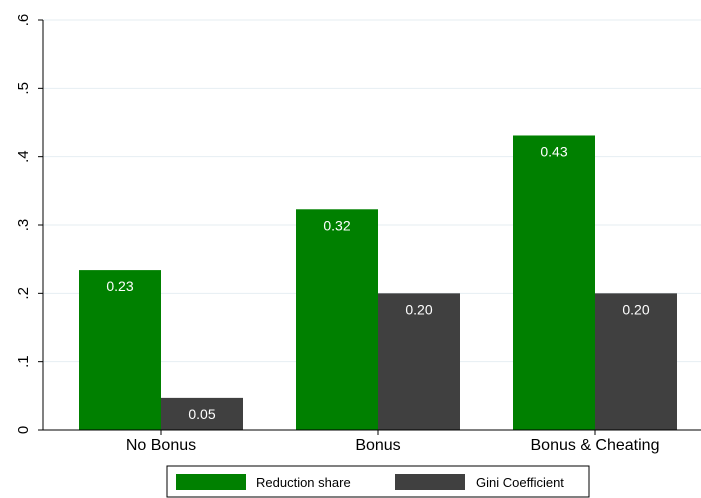  I want to click on x-tick-label-1: Bonus, so click(377, 445).